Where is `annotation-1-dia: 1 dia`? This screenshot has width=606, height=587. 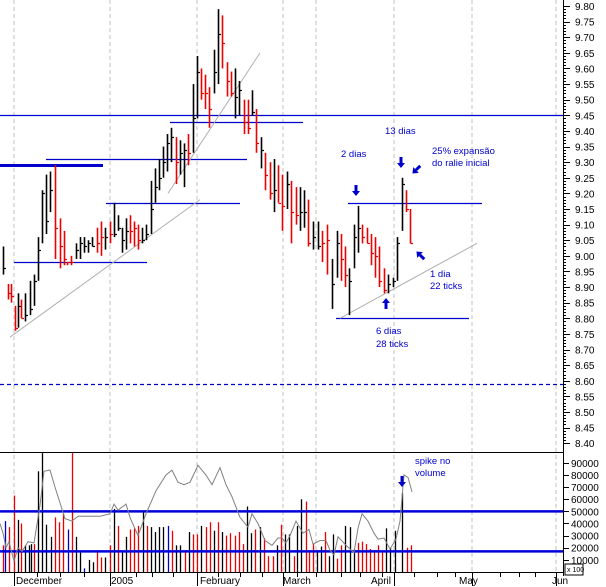 annotation-1-dia: 1 dia is located at coordinates (440, 274).